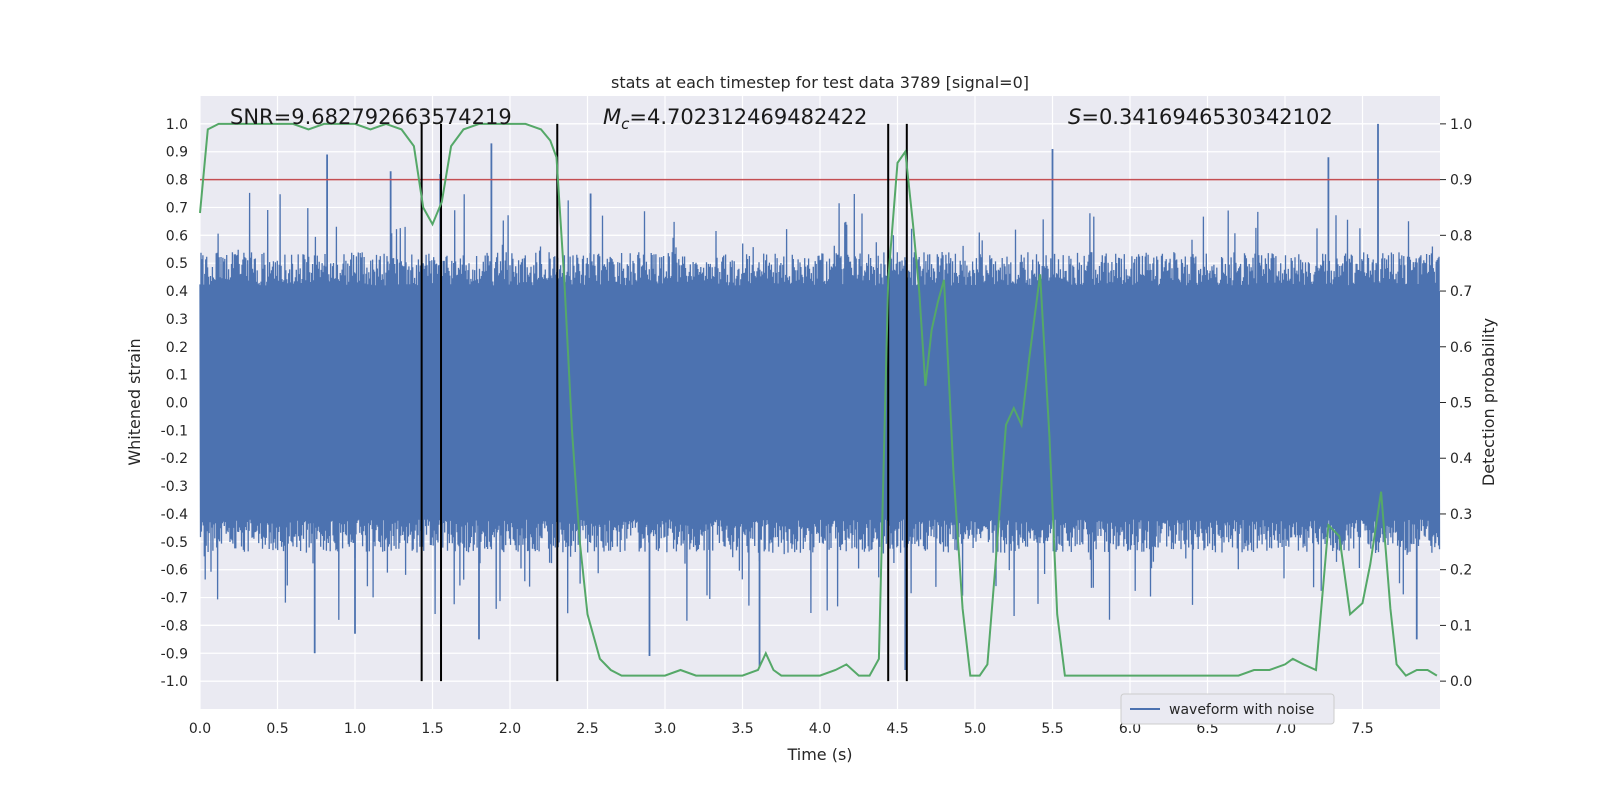 This screenshot has width=1600, height=800. What do you see at coordinates (1461, 626) in the screenshot?
I see `y2-tick-label: 0.1` at bounding box center [1461, 626].